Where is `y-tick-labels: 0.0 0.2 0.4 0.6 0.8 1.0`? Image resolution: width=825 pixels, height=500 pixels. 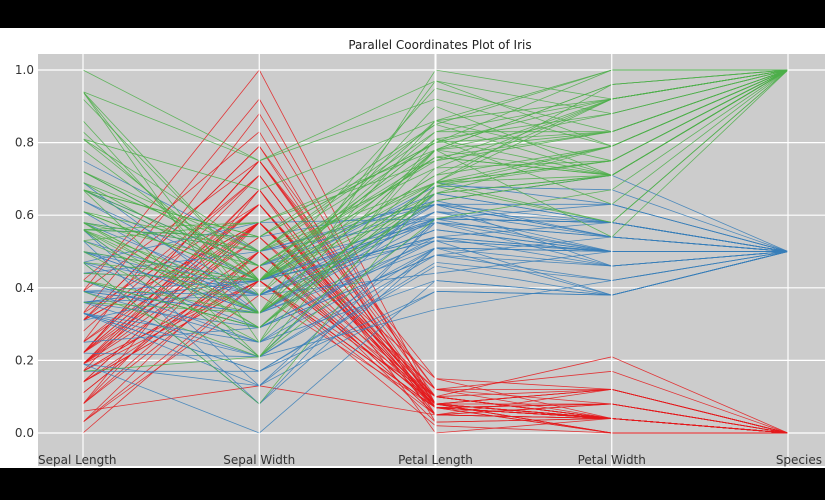 y-tick-labels: 0.0 0.2 0.4 0.6 0.8 1.0 is located at coordinates (24, 251).